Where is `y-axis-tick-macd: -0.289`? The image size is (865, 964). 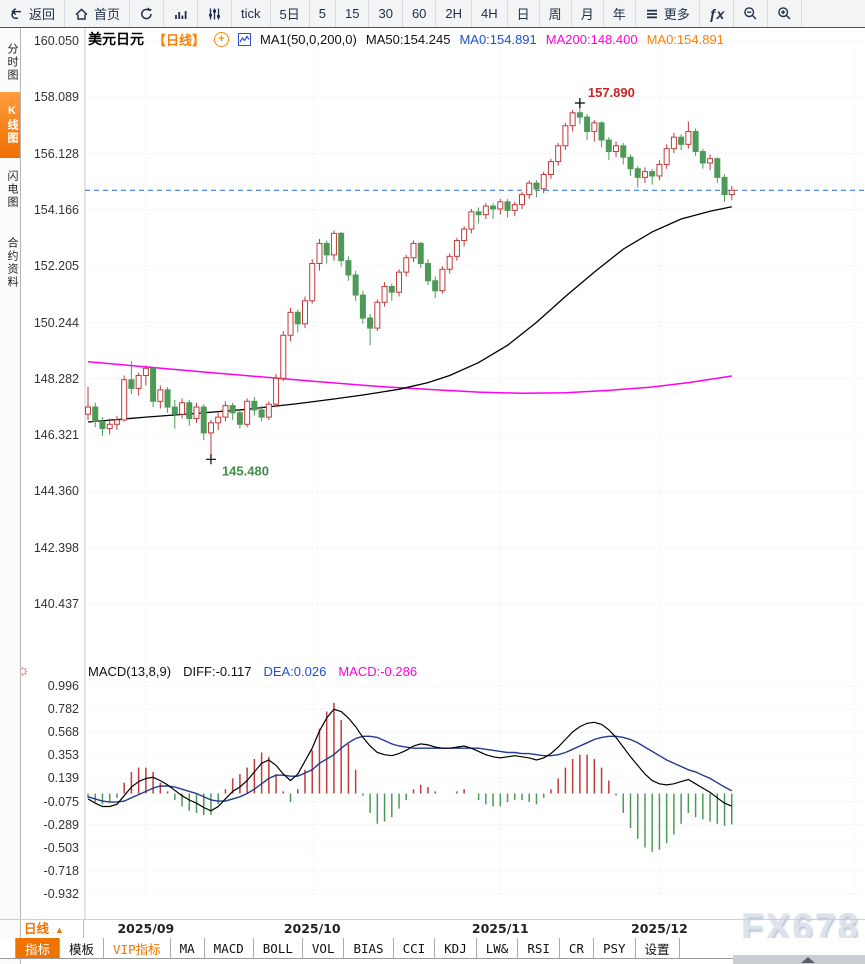 y-axis-tick-macd: -0.289 is located at coordinates (61, 824).